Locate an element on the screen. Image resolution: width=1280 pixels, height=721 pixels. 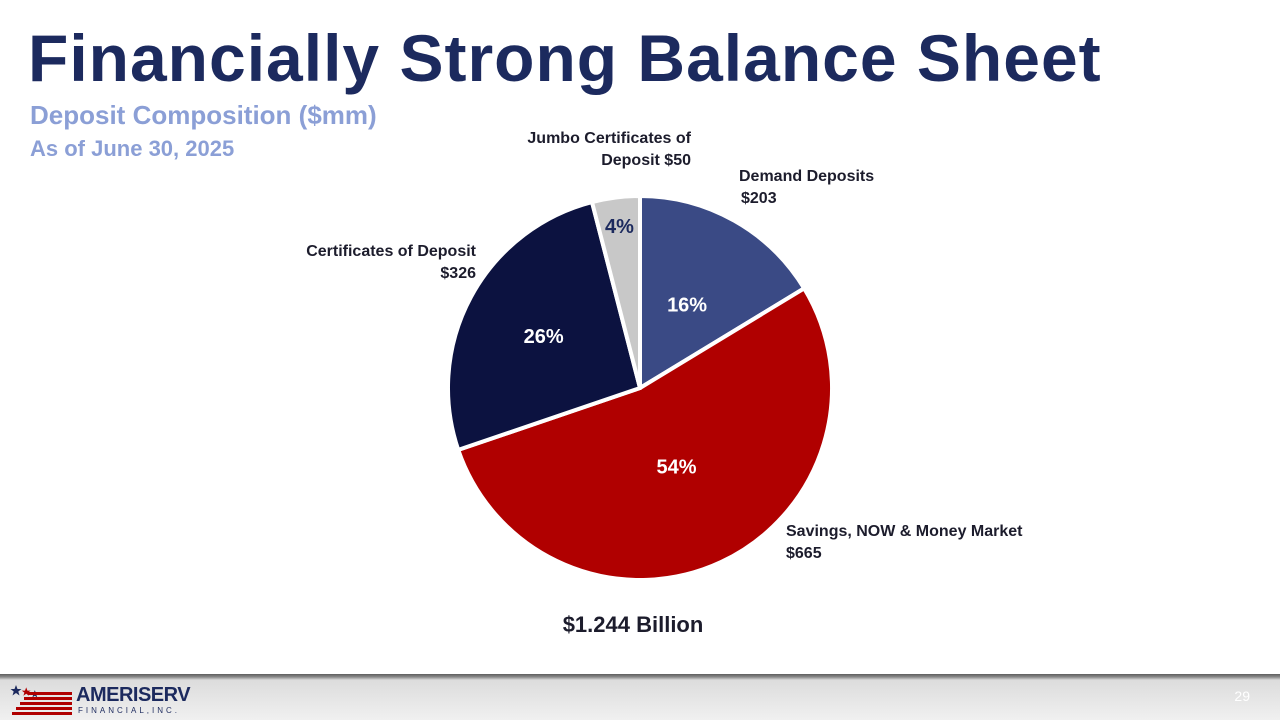
pie-slice-savings-now-money-market is located at coordinates (645, 434).